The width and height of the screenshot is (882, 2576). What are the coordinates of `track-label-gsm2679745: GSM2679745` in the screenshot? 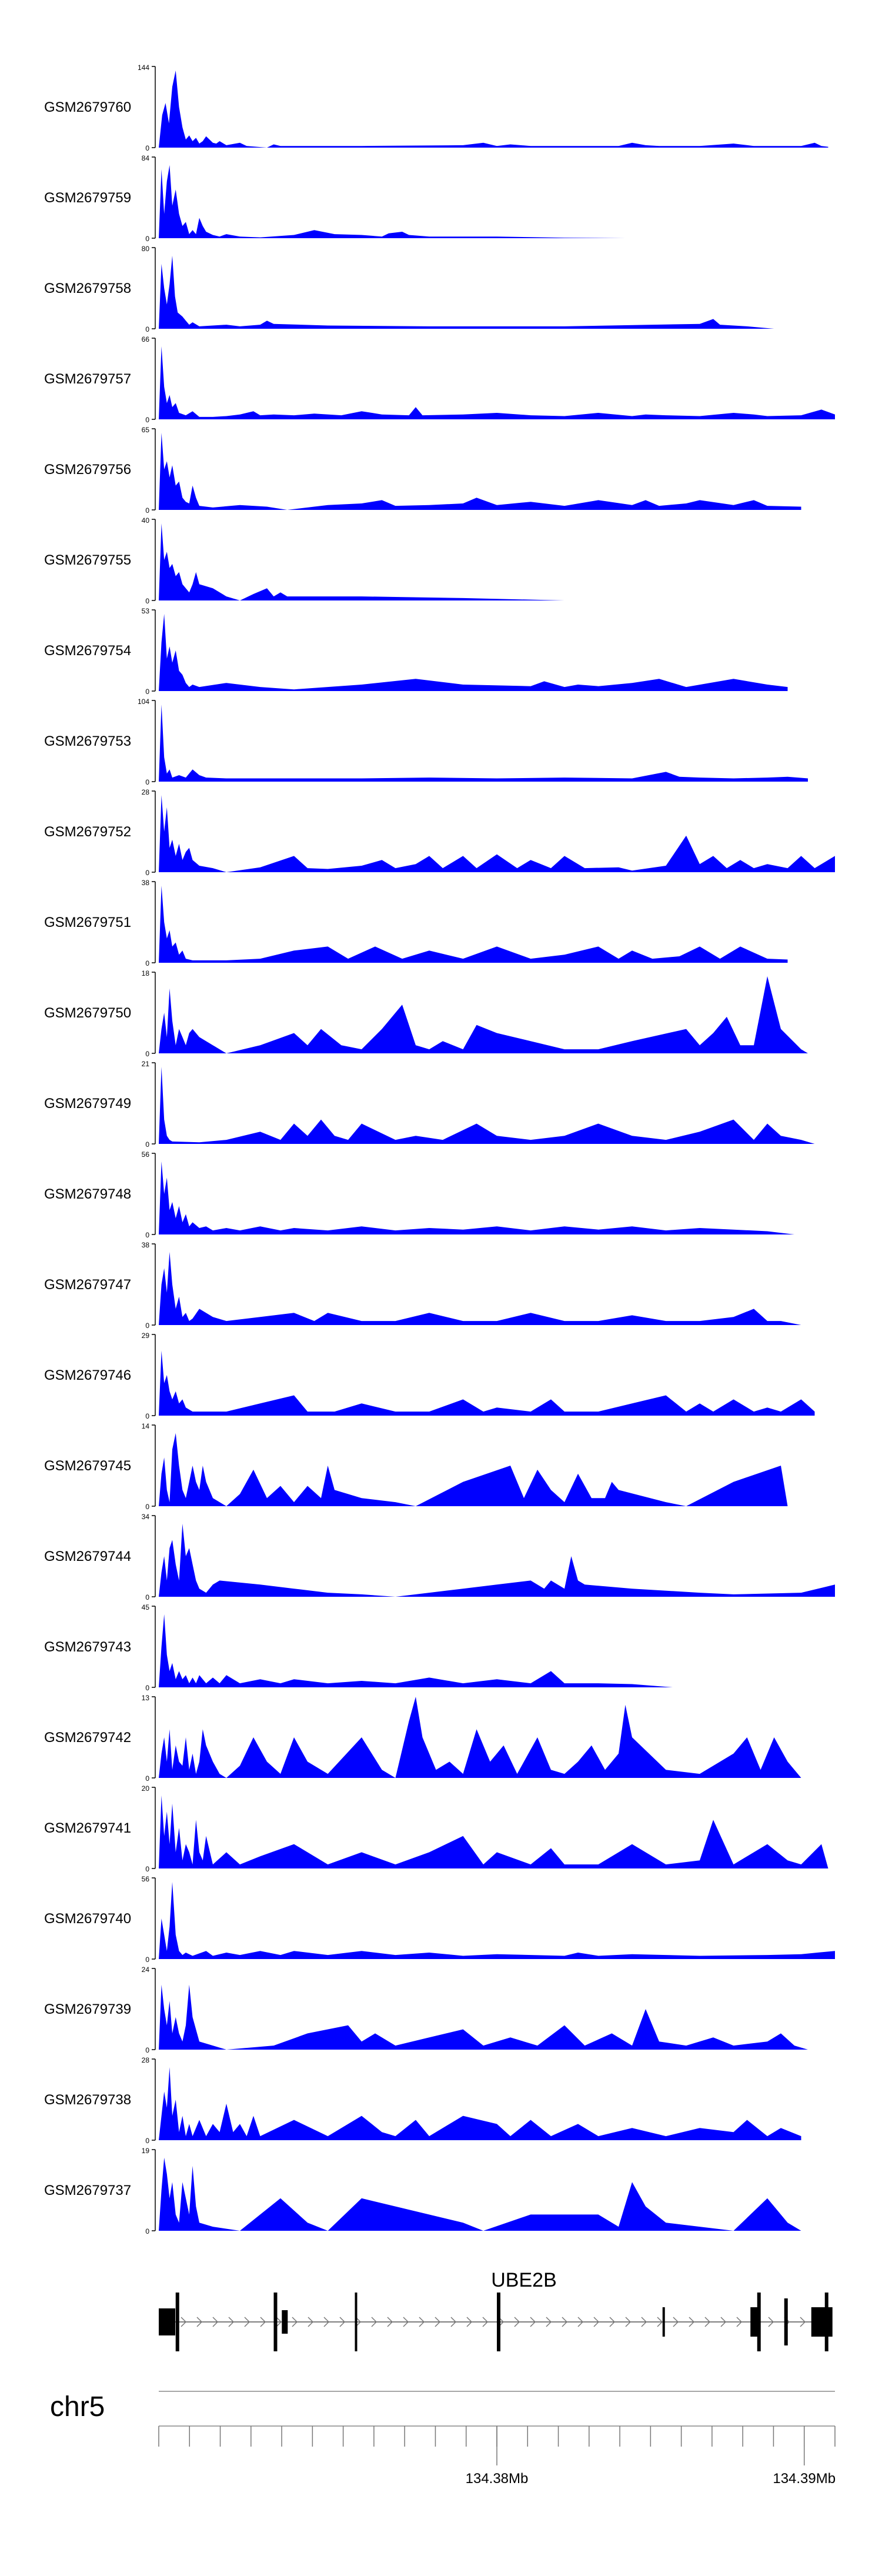 It's located at (87, 1466).